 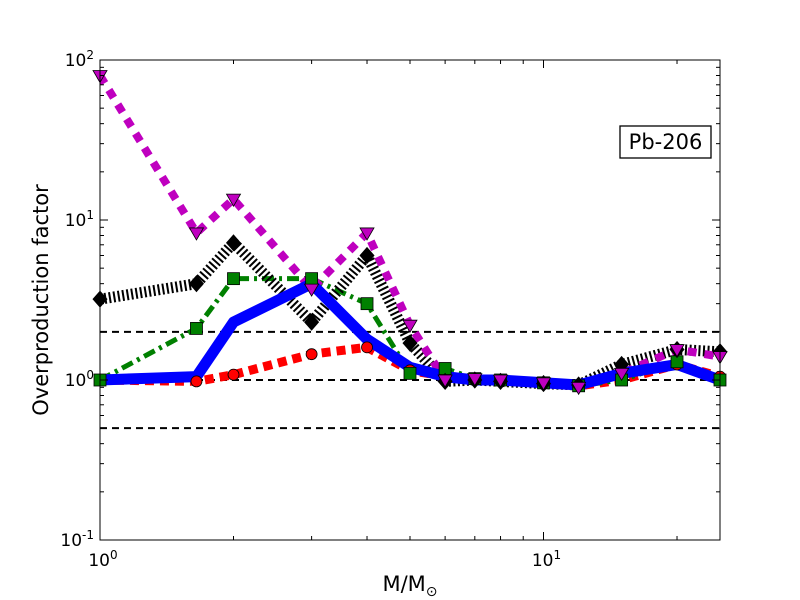 What do you see at coordinates (79, 379) in the screenshot?
I see `y-tick-label: 10⁰` at bounding box center [79, 379].